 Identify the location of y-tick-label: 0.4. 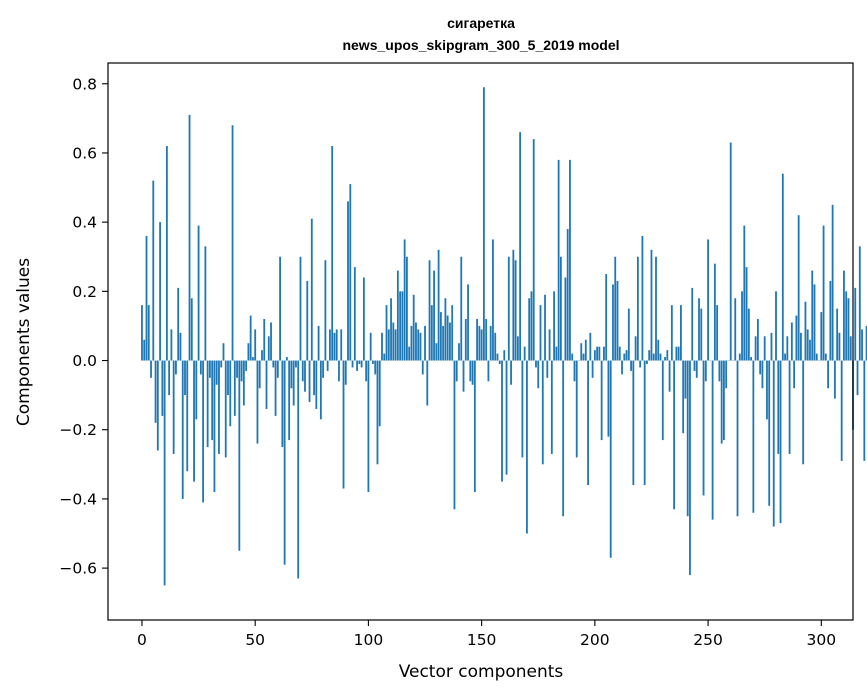
(84, 223).